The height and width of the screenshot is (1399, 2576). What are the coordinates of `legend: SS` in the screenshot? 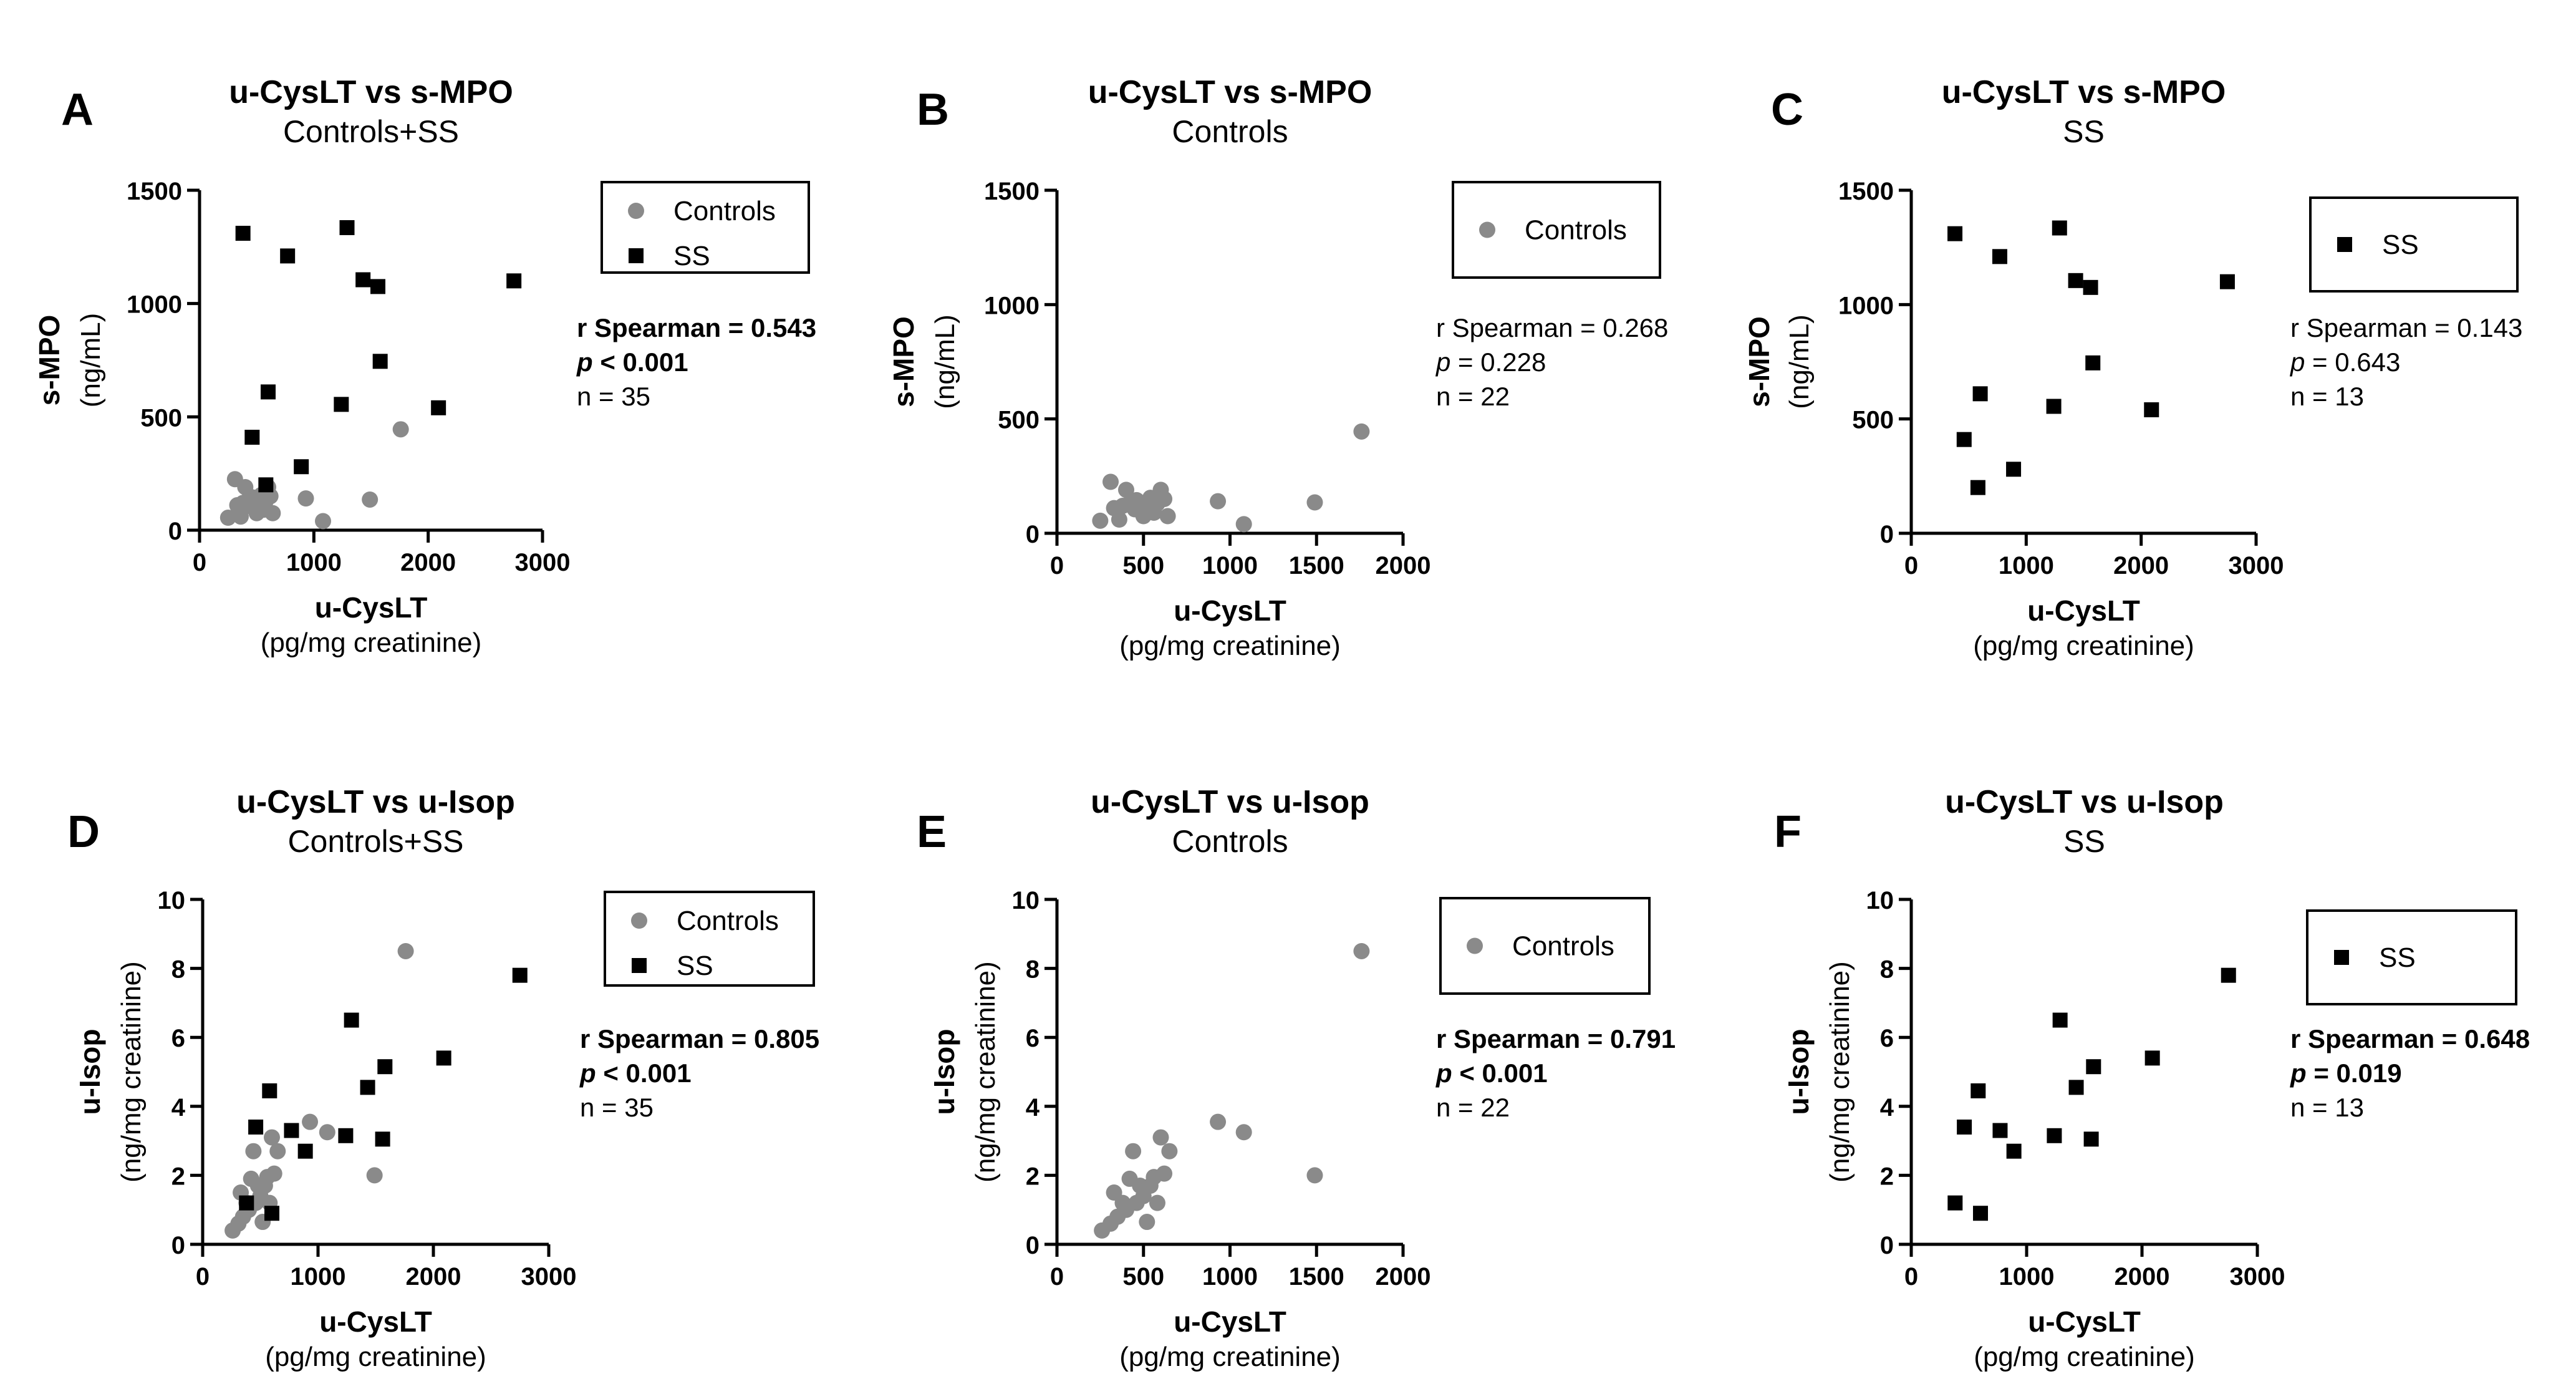 It's located at (2411, 957).